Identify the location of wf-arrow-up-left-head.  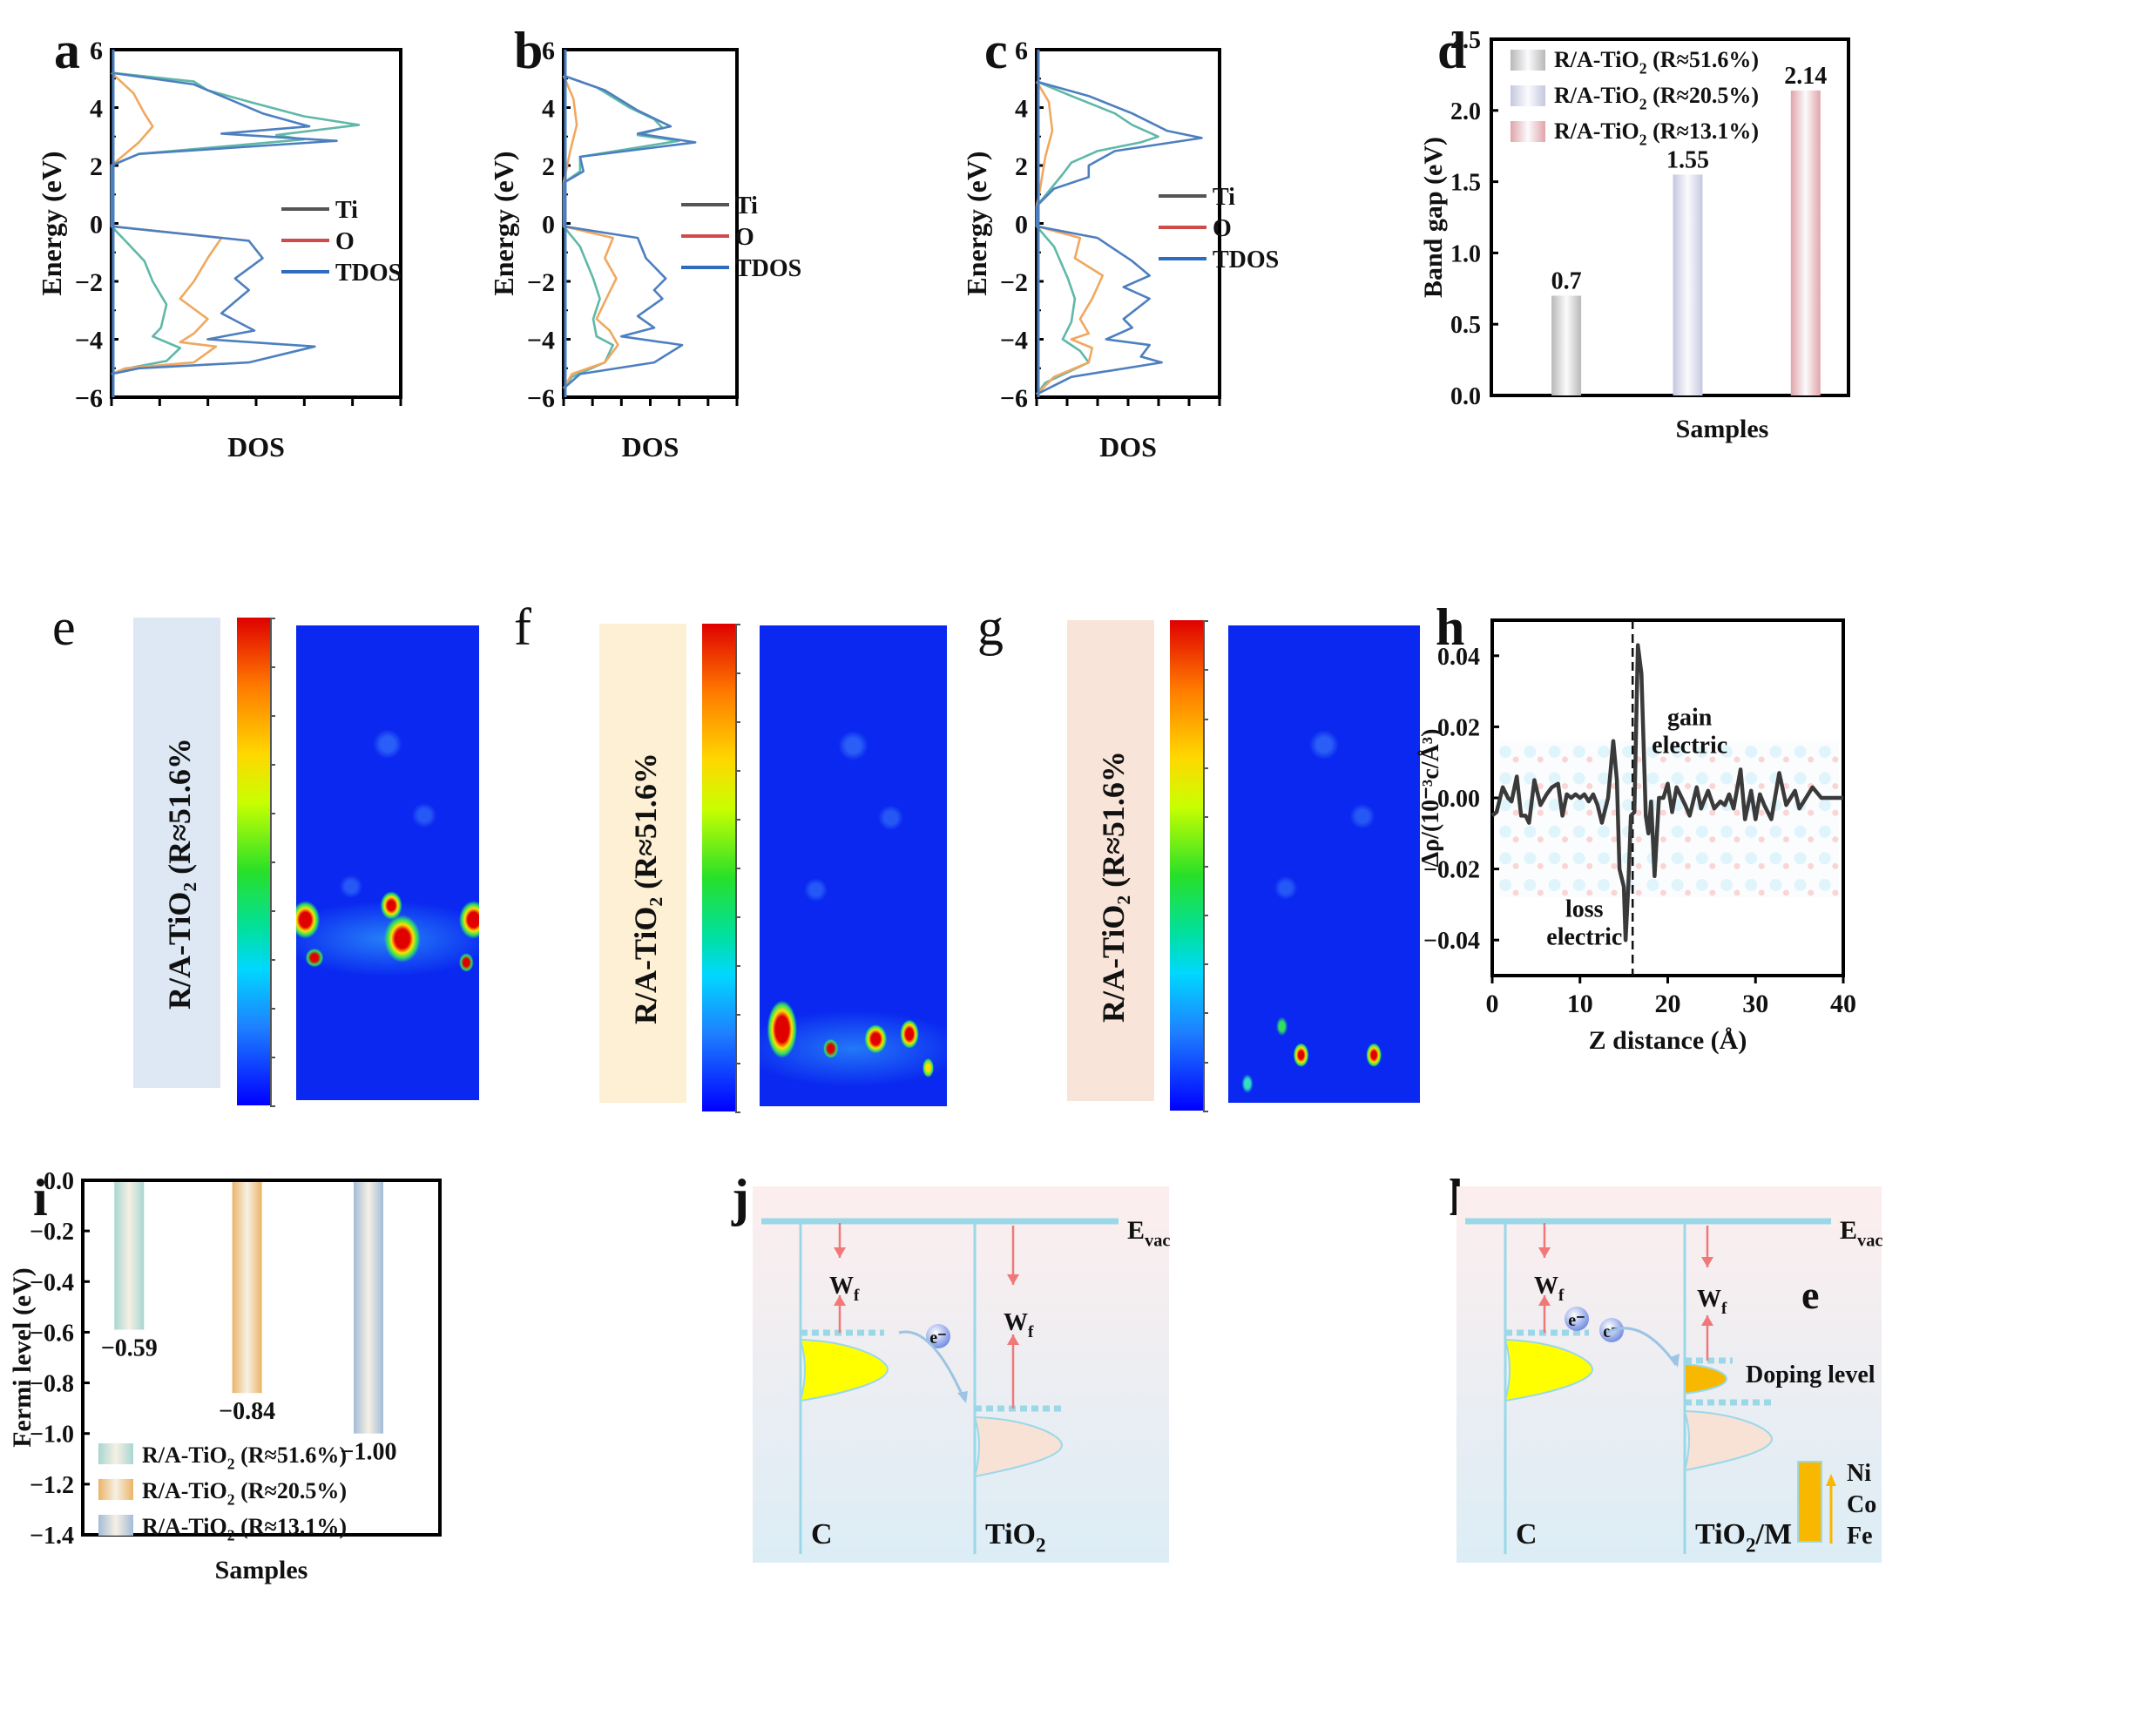
(1545, 1300).